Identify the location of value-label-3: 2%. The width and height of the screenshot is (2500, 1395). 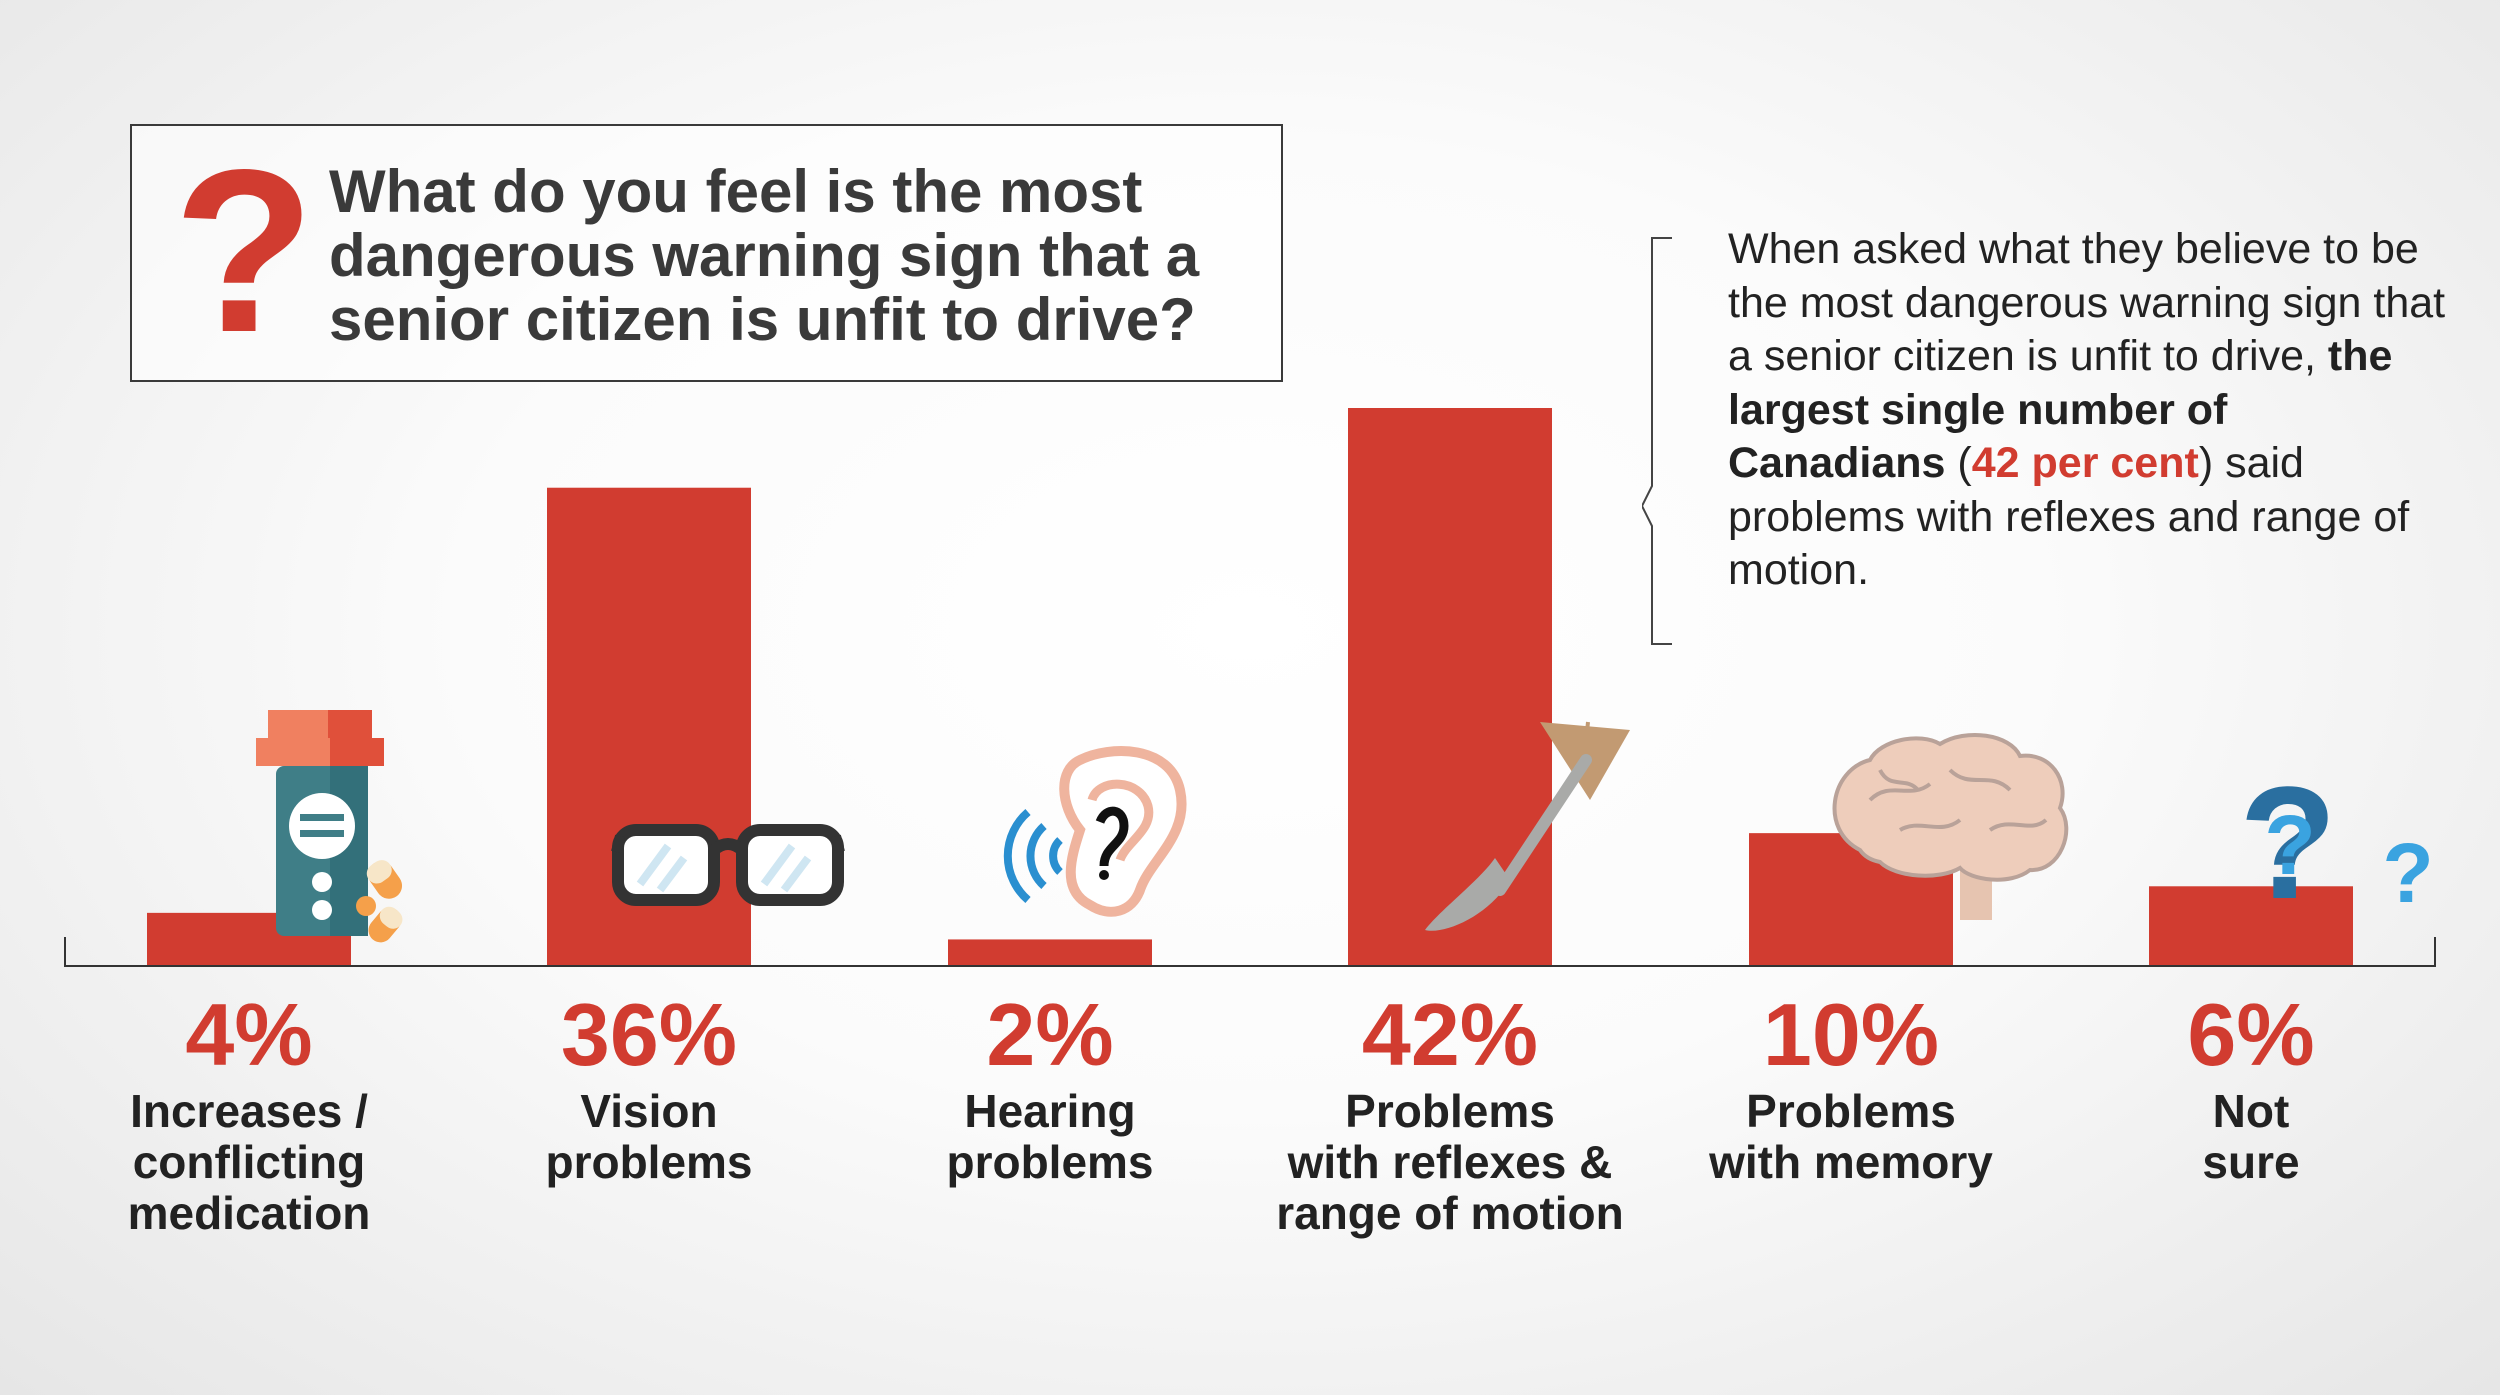
(1050, 1034).